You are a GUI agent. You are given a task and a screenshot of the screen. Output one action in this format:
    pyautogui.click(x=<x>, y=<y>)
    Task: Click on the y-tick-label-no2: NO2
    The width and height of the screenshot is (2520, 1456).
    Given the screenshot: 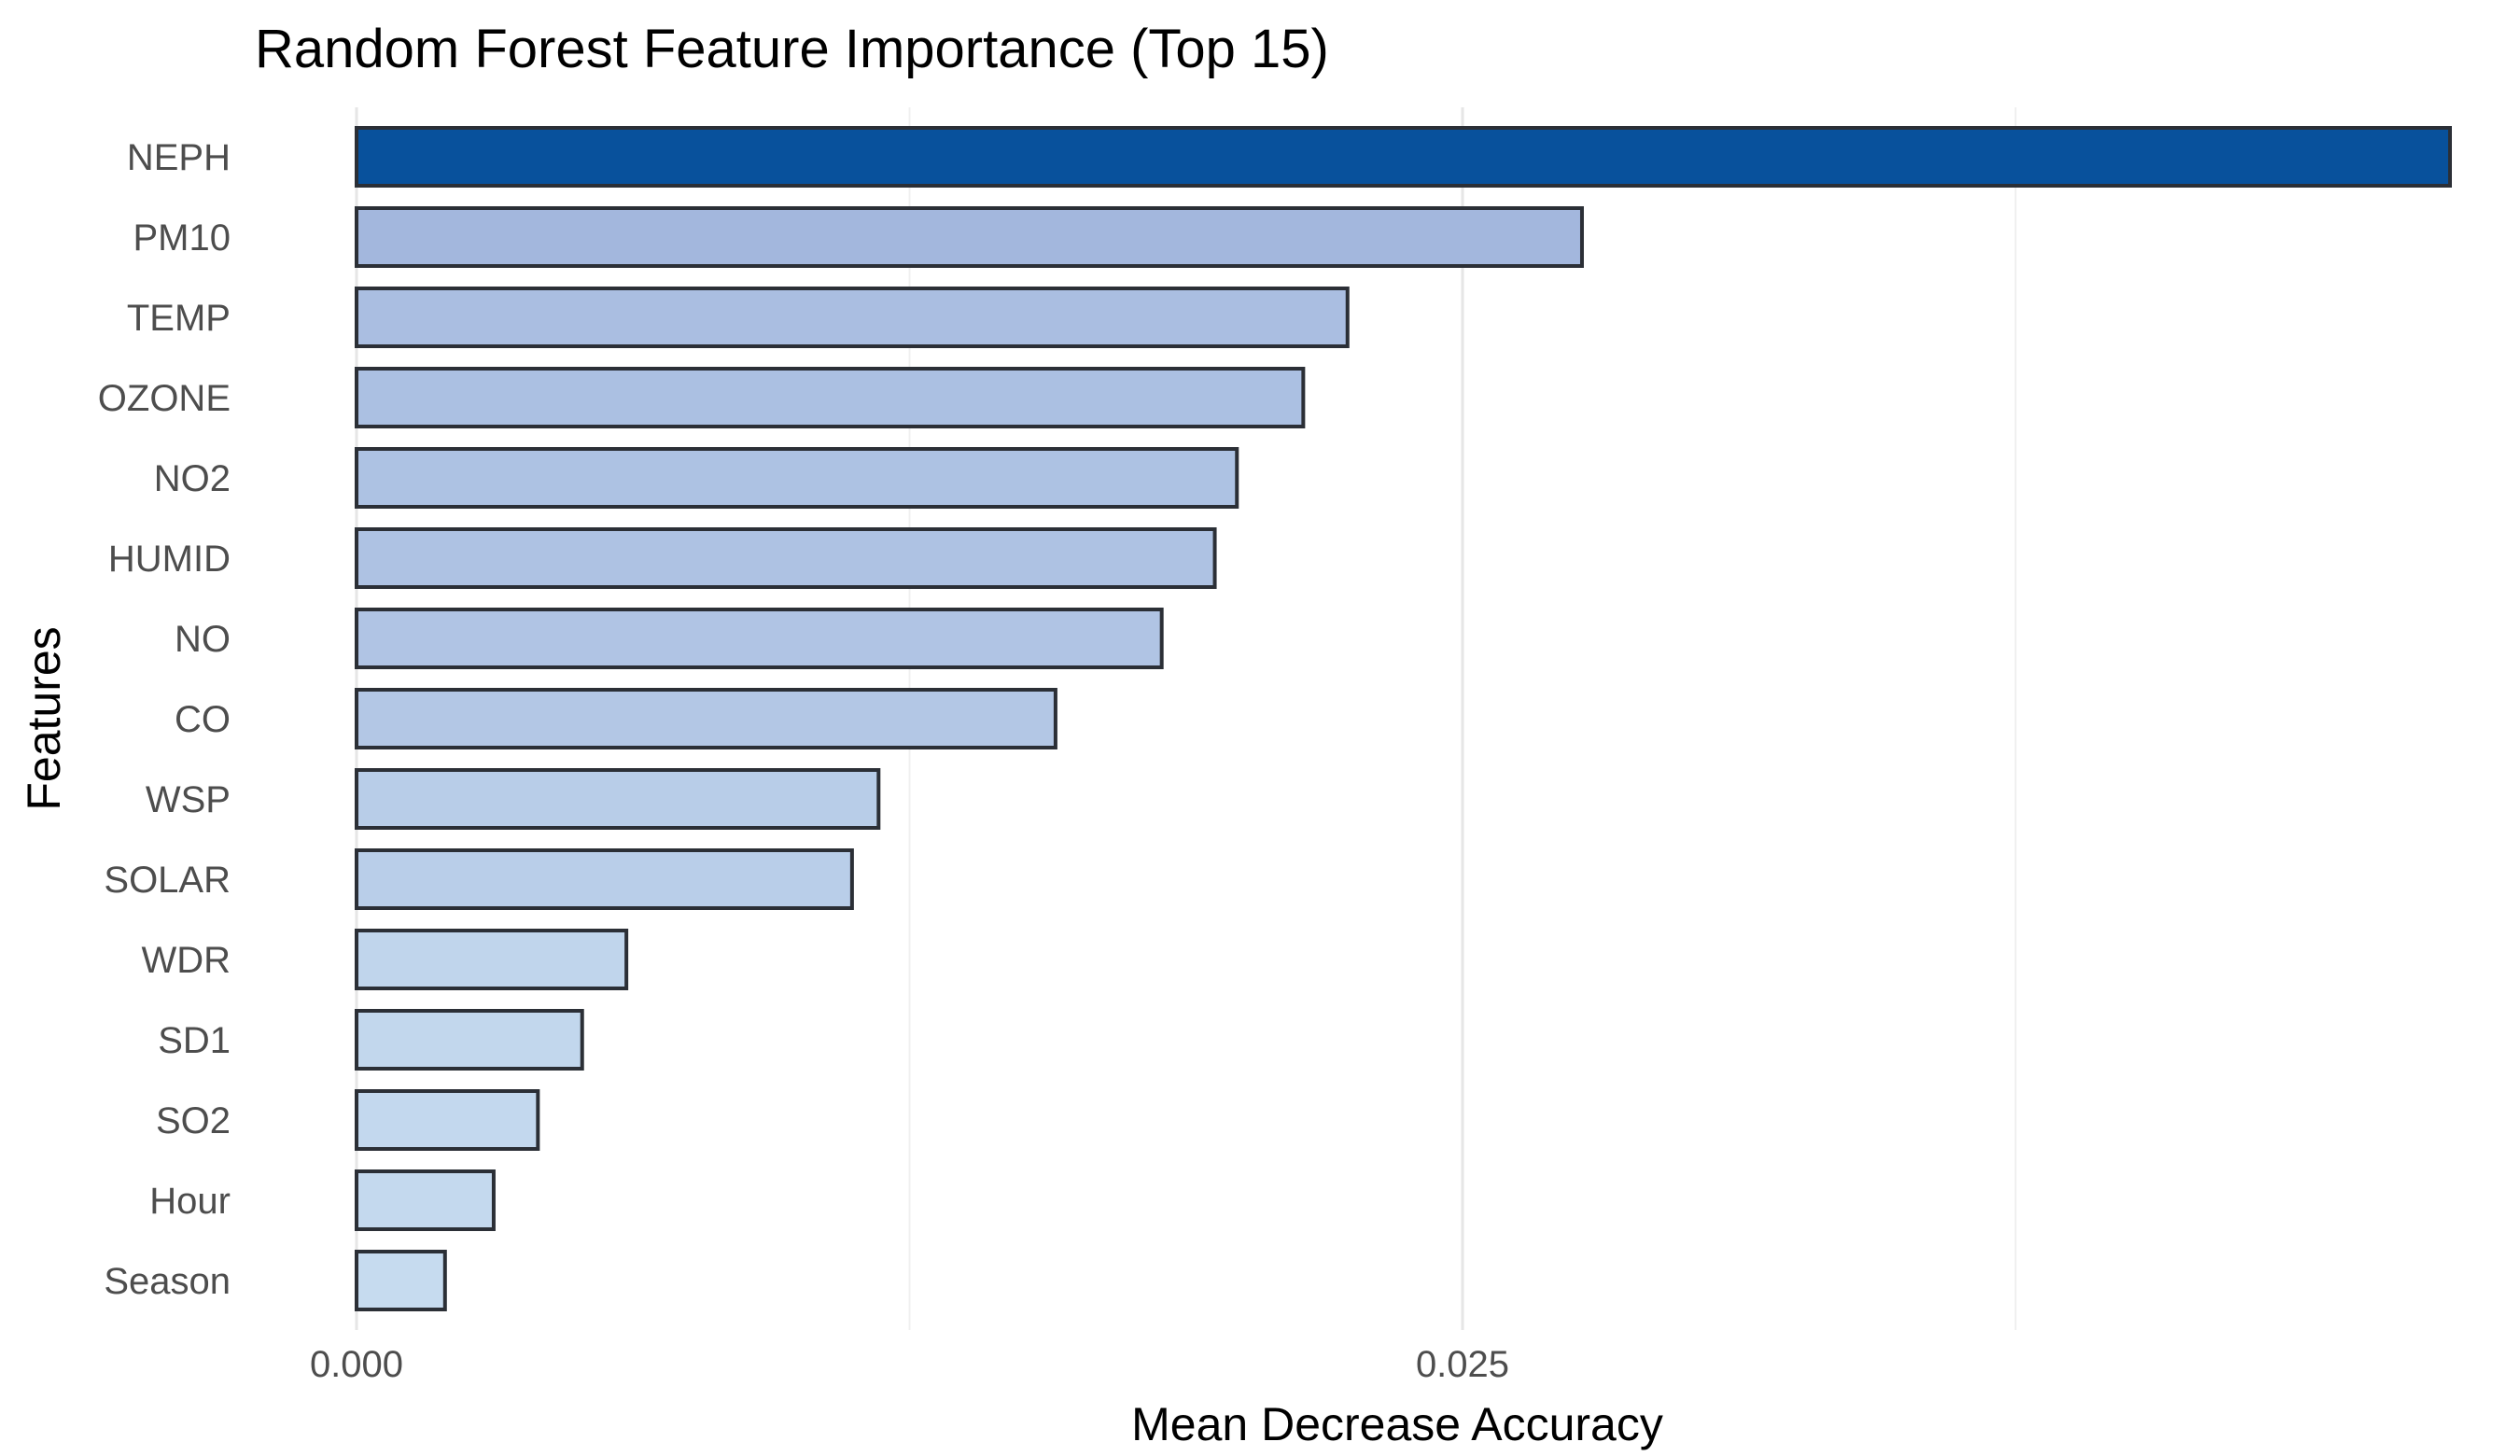 What is the action you would take?
    pyautogui.click(x=192, y=478)
    